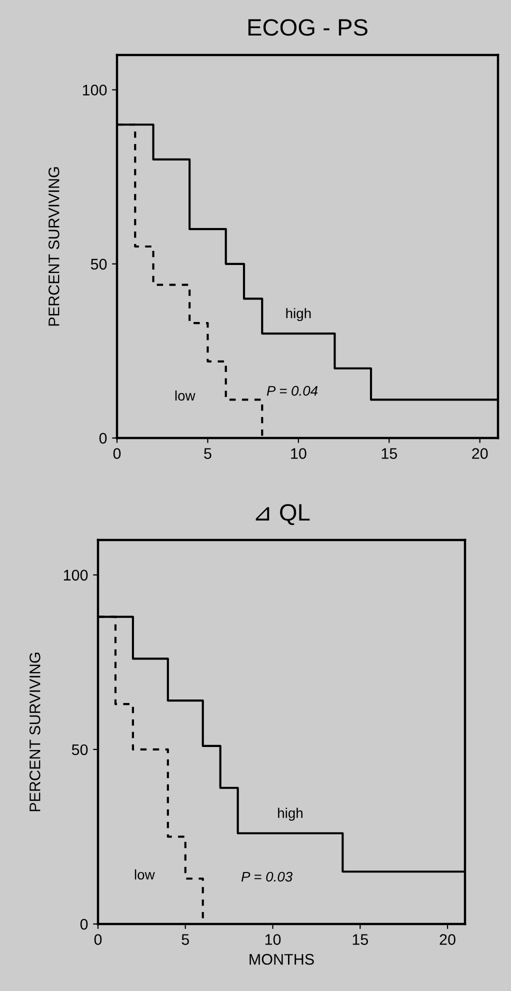 This screenshot has height=991, width=511. Describe the element at coordinates (282, 959) in the screenshot. I see `x-axis-title: MONTHS` at that location.